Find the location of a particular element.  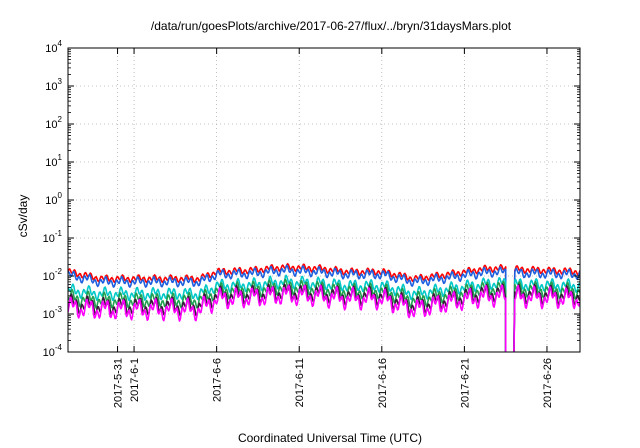

y-tick-label: 10³ is located at coordinates (53, 85).